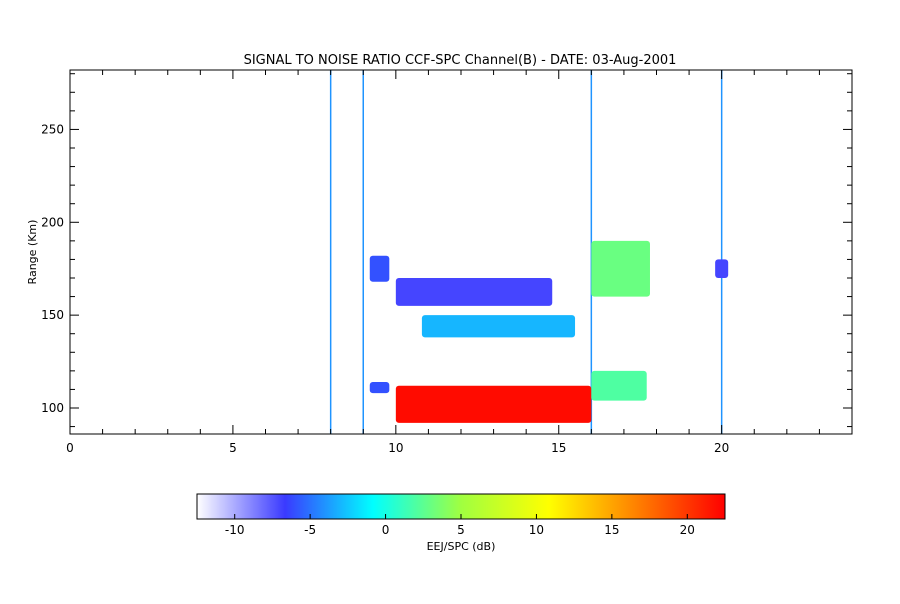 Image resolution: width=900 pixels, height=604 pixels. Describe the element at coordinates (310, 530) in the screenshot. I see `colorbar-tick-label: -5` at that location.